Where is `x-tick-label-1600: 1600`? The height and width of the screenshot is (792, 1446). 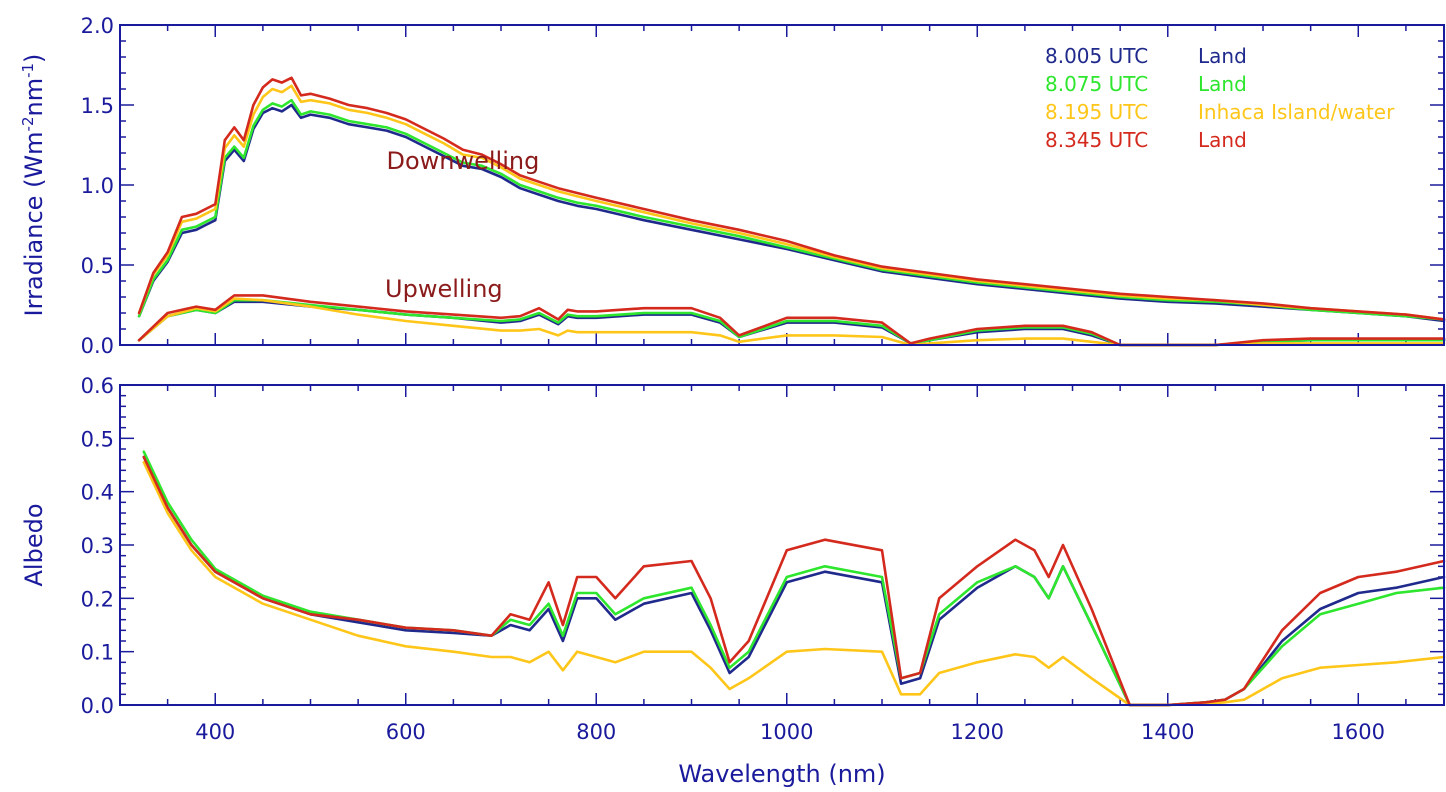 x-tick-label-1600: 1600 is located at coordinates (1358, 732).